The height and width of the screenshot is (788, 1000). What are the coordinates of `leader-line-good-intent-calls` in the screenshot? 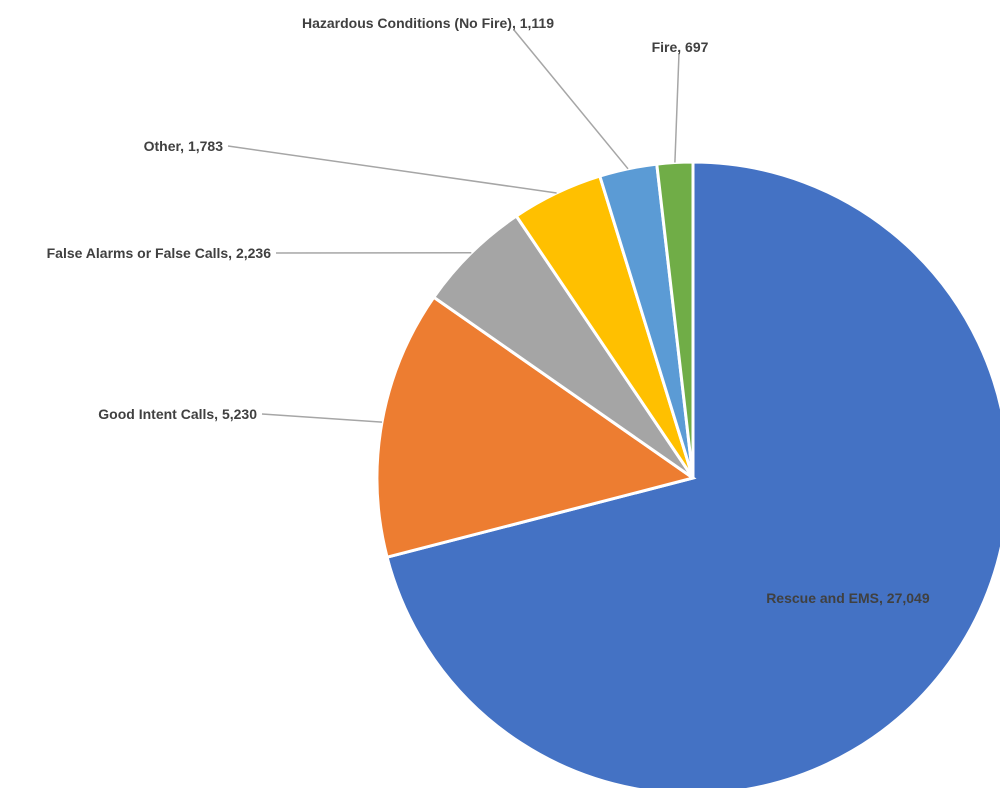 It's located at (322, 418).